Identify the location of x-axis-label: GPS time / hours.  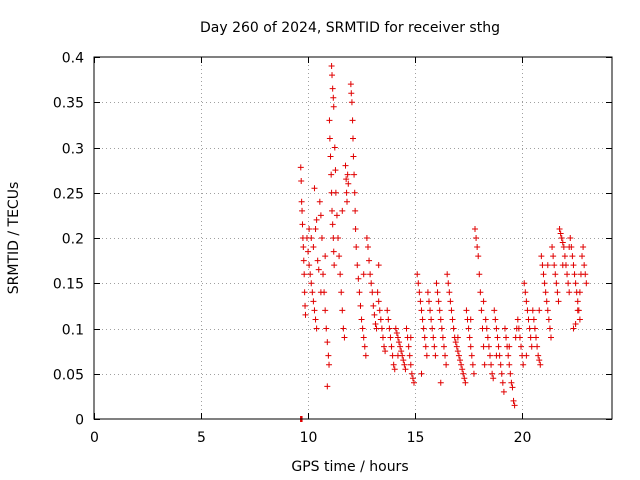
(349, 467).